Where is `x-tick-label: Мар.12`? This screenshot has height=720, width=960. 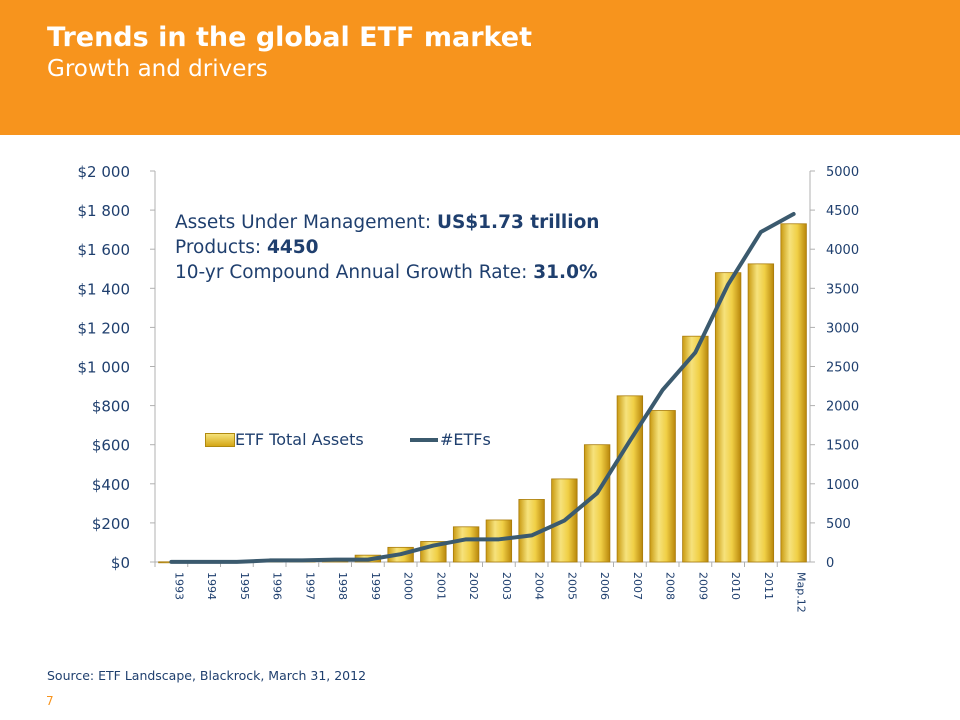
x-tick-label: Мар.12 is located at coordinates (801, 592).